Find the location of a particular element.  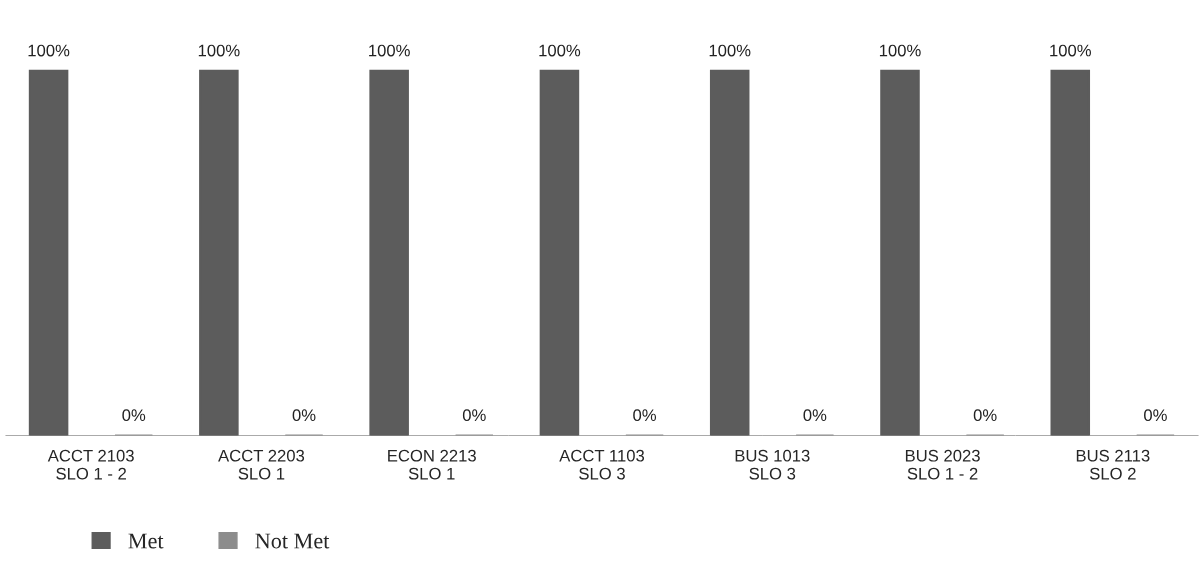

legend-label: Met is located at coordinates (146, 541).